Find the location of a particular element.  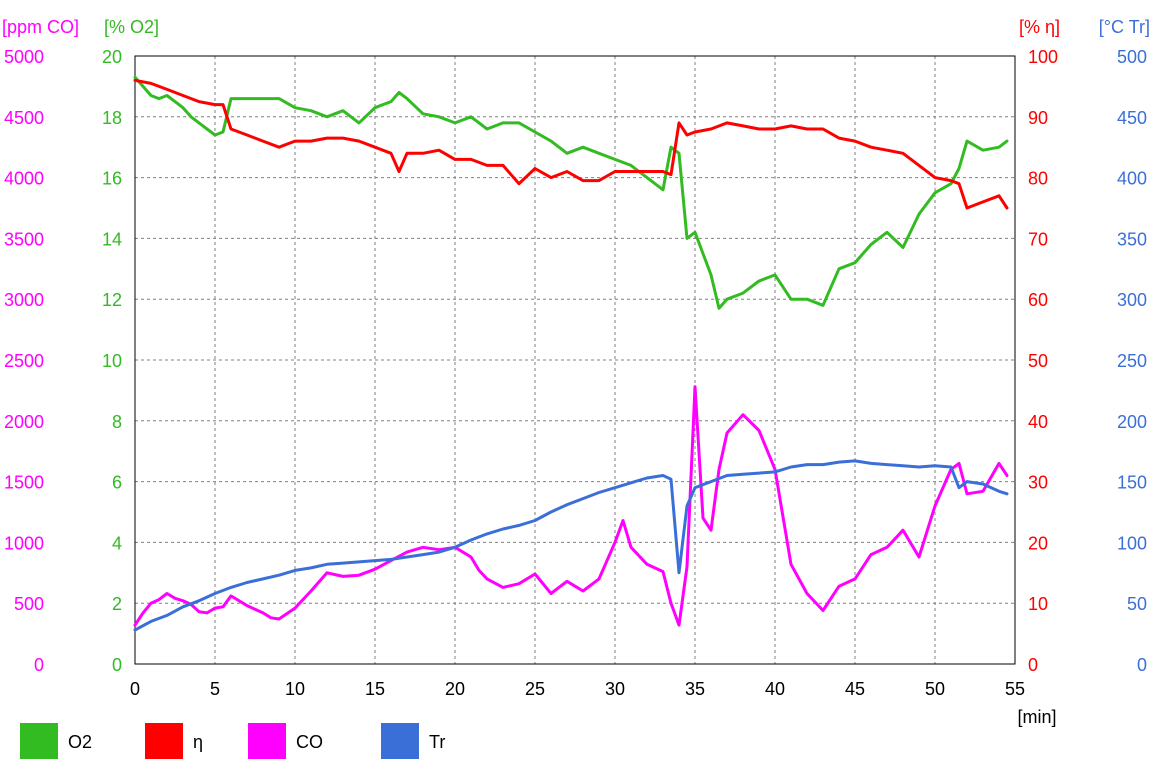

y-tick-label-o2-0: 0 is located at coordinates (117, 665).